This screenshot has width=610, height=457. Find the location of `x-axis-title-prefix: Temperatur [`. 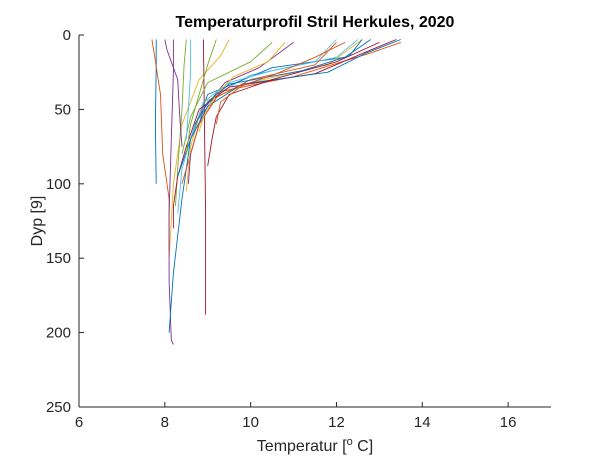

x-axis-title-prefix: Temperatur [ is located at coordinates (302, 446).